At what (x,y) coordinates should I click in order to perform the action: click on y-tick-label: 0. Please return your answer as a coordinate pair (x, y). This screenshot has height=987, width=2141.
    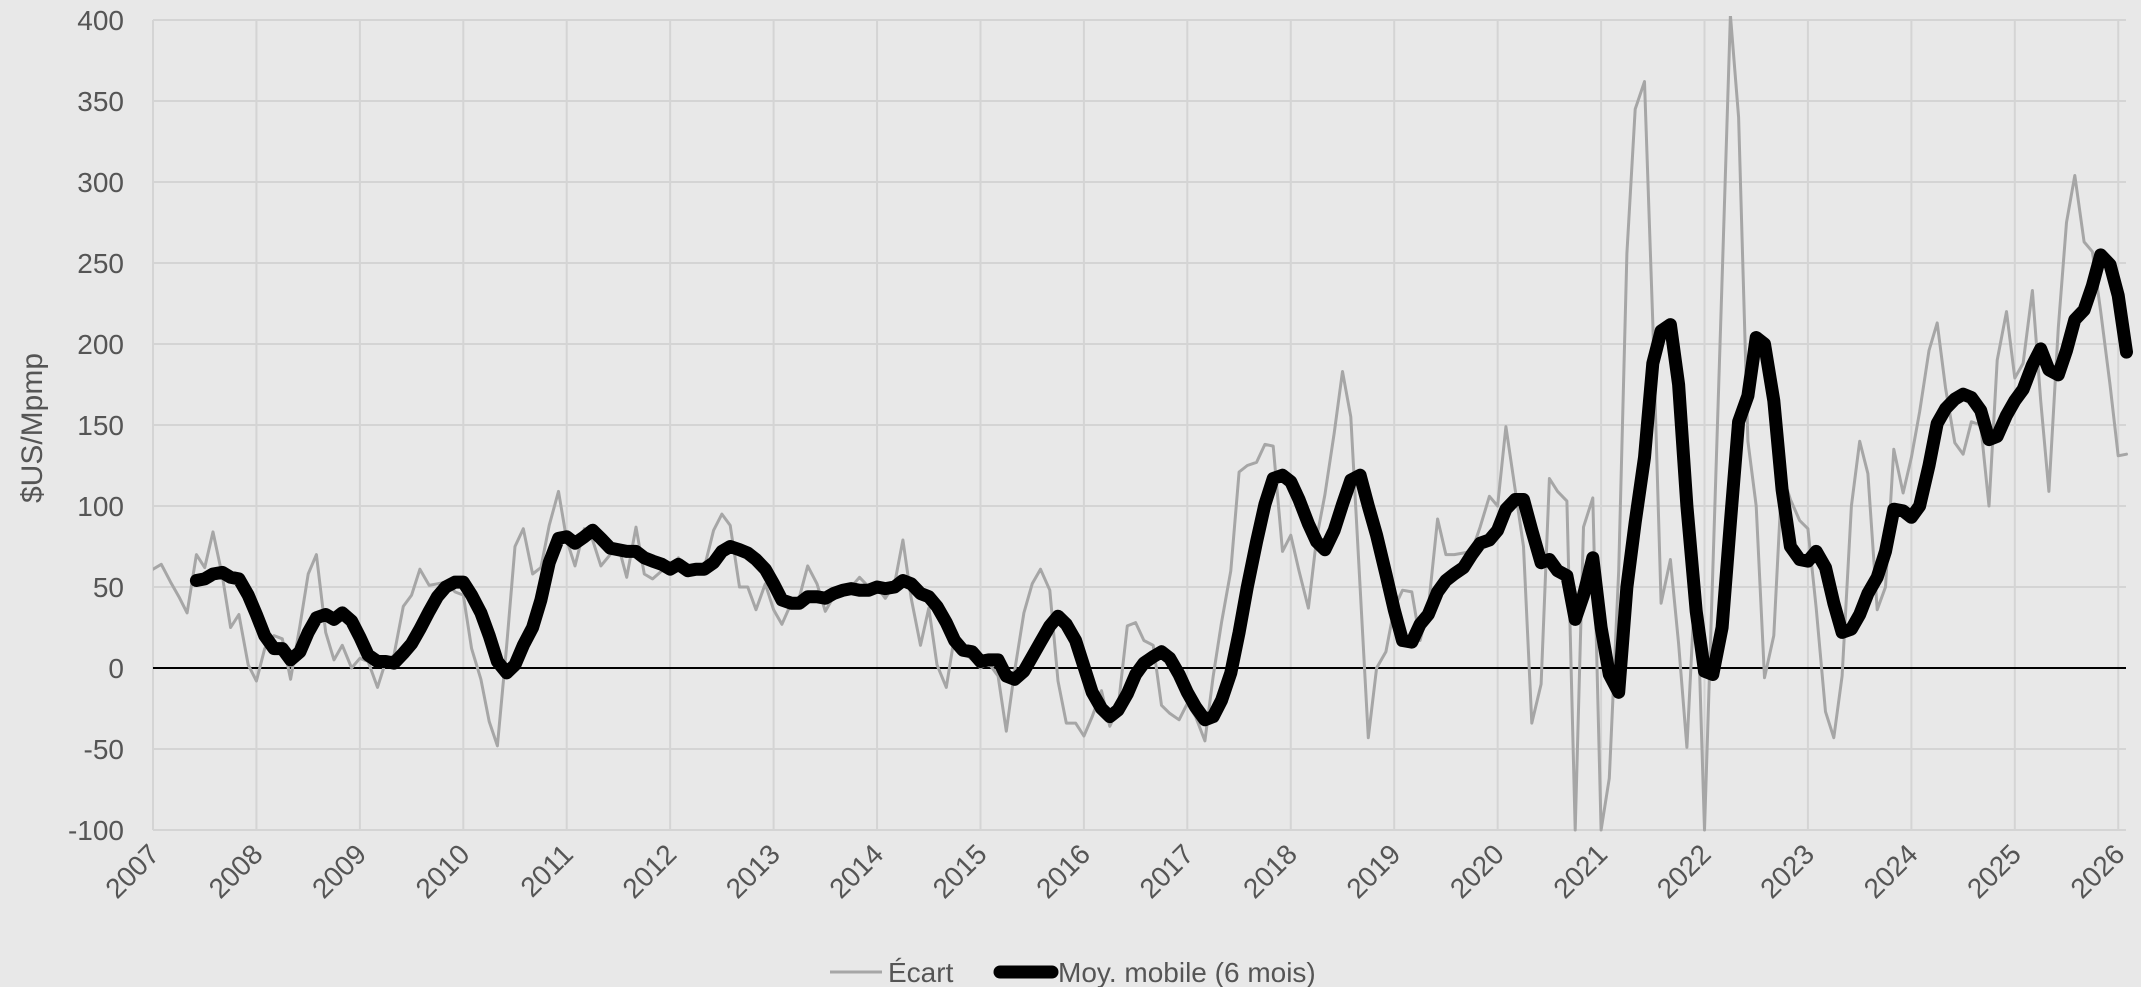
    Looking at the image, I should click on (116, 668).